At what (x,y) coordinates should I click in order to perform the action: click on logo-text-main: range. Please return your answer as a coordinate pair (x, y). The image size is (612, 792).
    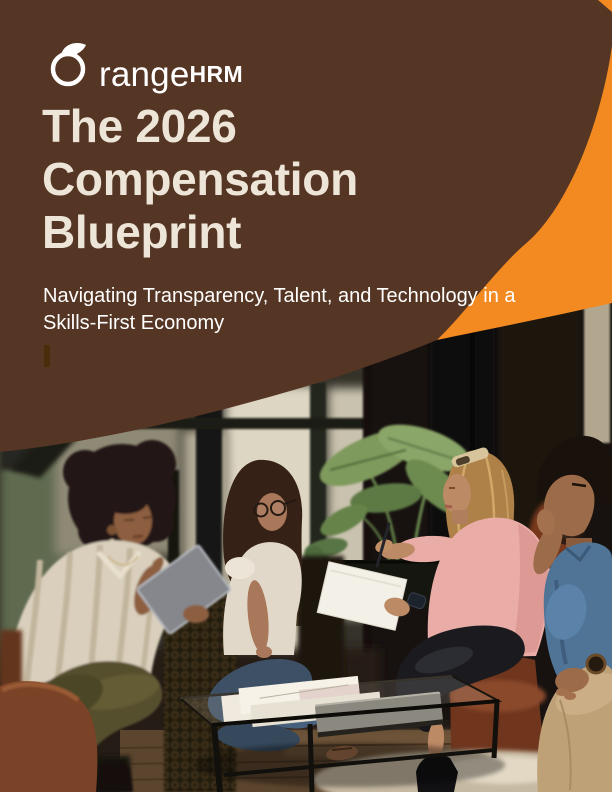
    Looking at the image, I should click on (144, 74).